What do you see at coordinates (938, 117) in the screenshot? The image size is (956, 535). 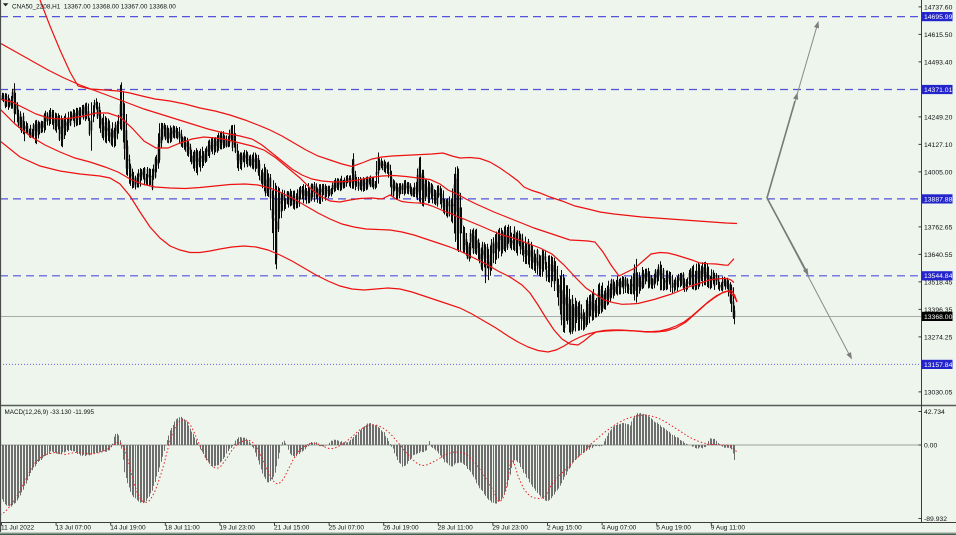 I see `svg-text: 14249.20` at bounding box center [938, 117].